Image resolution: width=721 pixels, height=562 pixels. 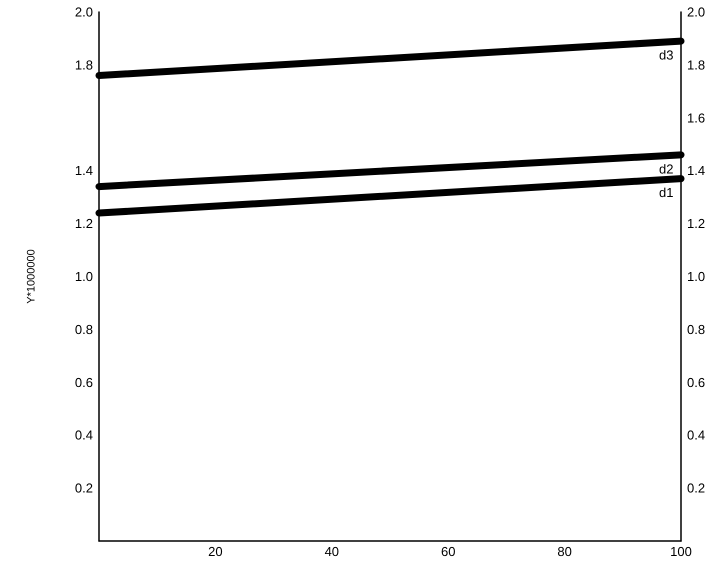 What do you see at coordinates (696, 276) in the screenshot?
I see `y2-tick-label: 1.0` at bounding box center [696, 276].